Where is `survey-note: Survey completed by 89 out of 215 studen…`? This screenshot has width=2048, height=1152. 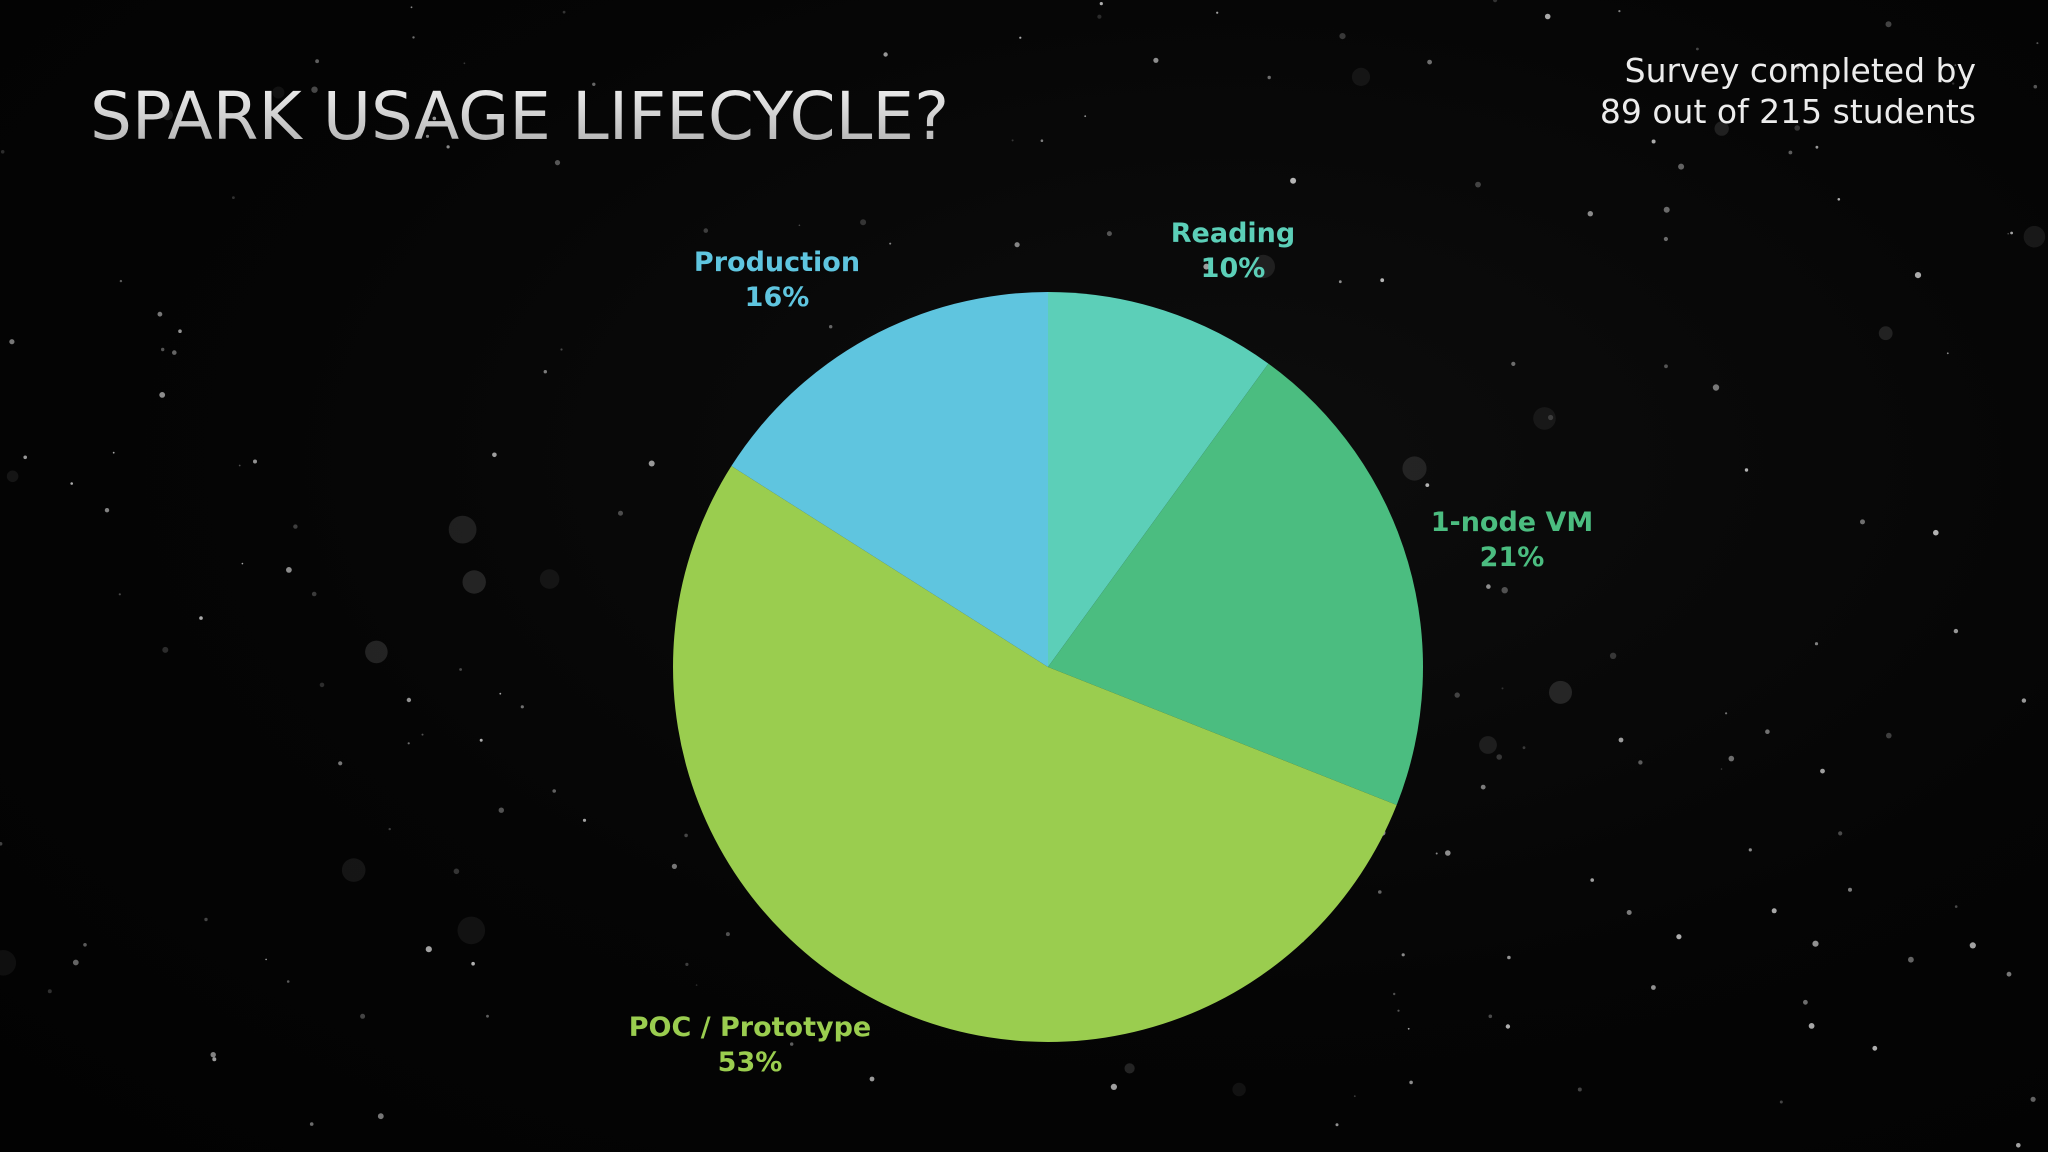 survey-note: Survey completed by 89 out of 215 studen… is located at coordinates (1788, 91).